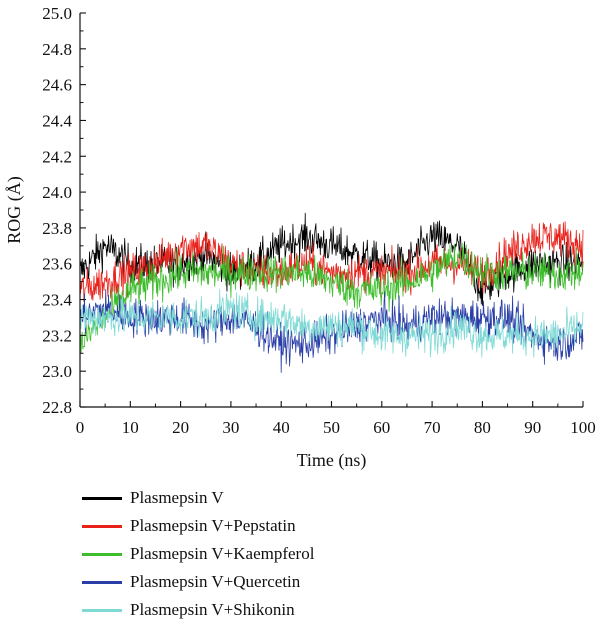  What do you see at coordinates (57, 13) in the screenshot?
I see `y-tick-label: 25.0` at bounding box center [57, 13].